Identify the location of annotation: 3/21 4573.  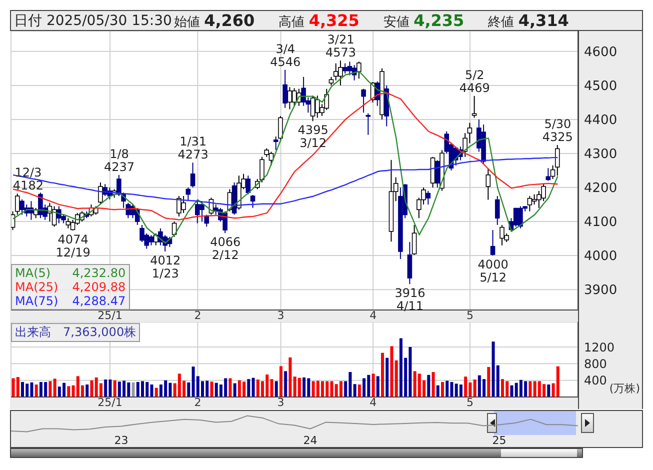
(340, 46).